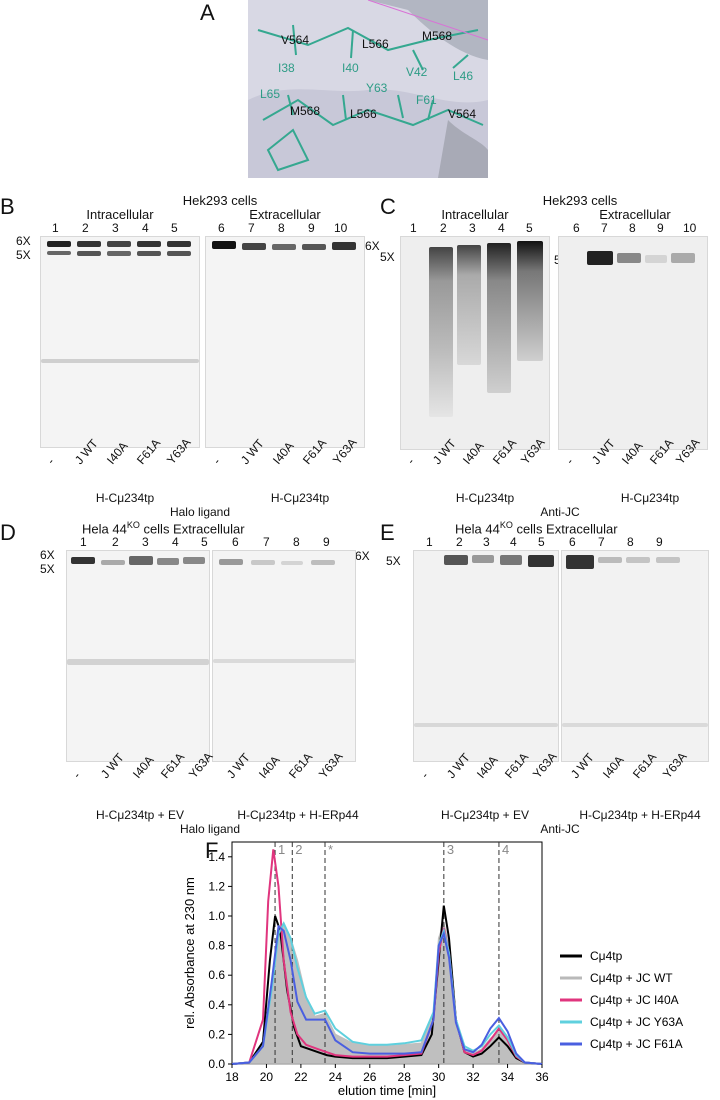 Image resolution: width=720 pixels, height=1100 pixels. I want to click on peak-marker-label: 2, so click(298, 849).